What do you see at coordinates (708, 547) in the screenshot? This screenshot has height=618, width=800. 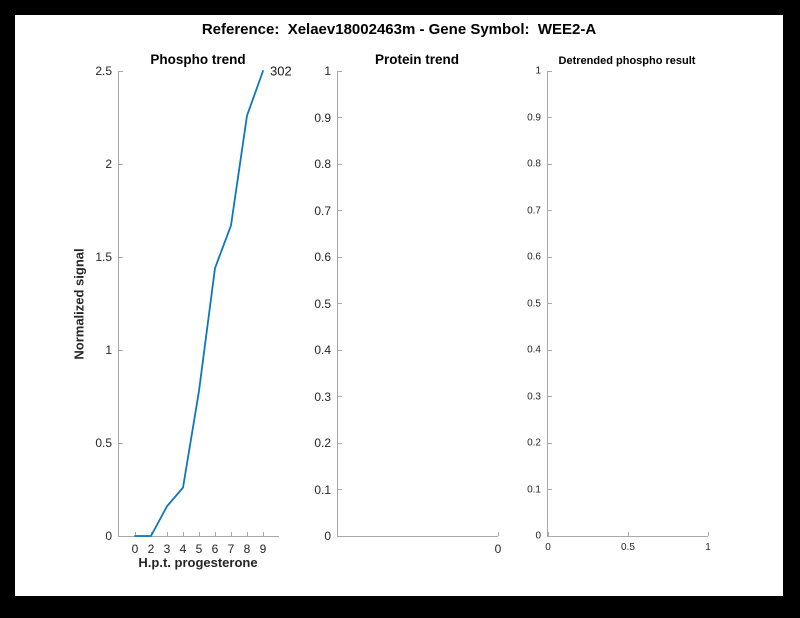 I see `x-tick-label: 1` at bounding box center [708, 547].